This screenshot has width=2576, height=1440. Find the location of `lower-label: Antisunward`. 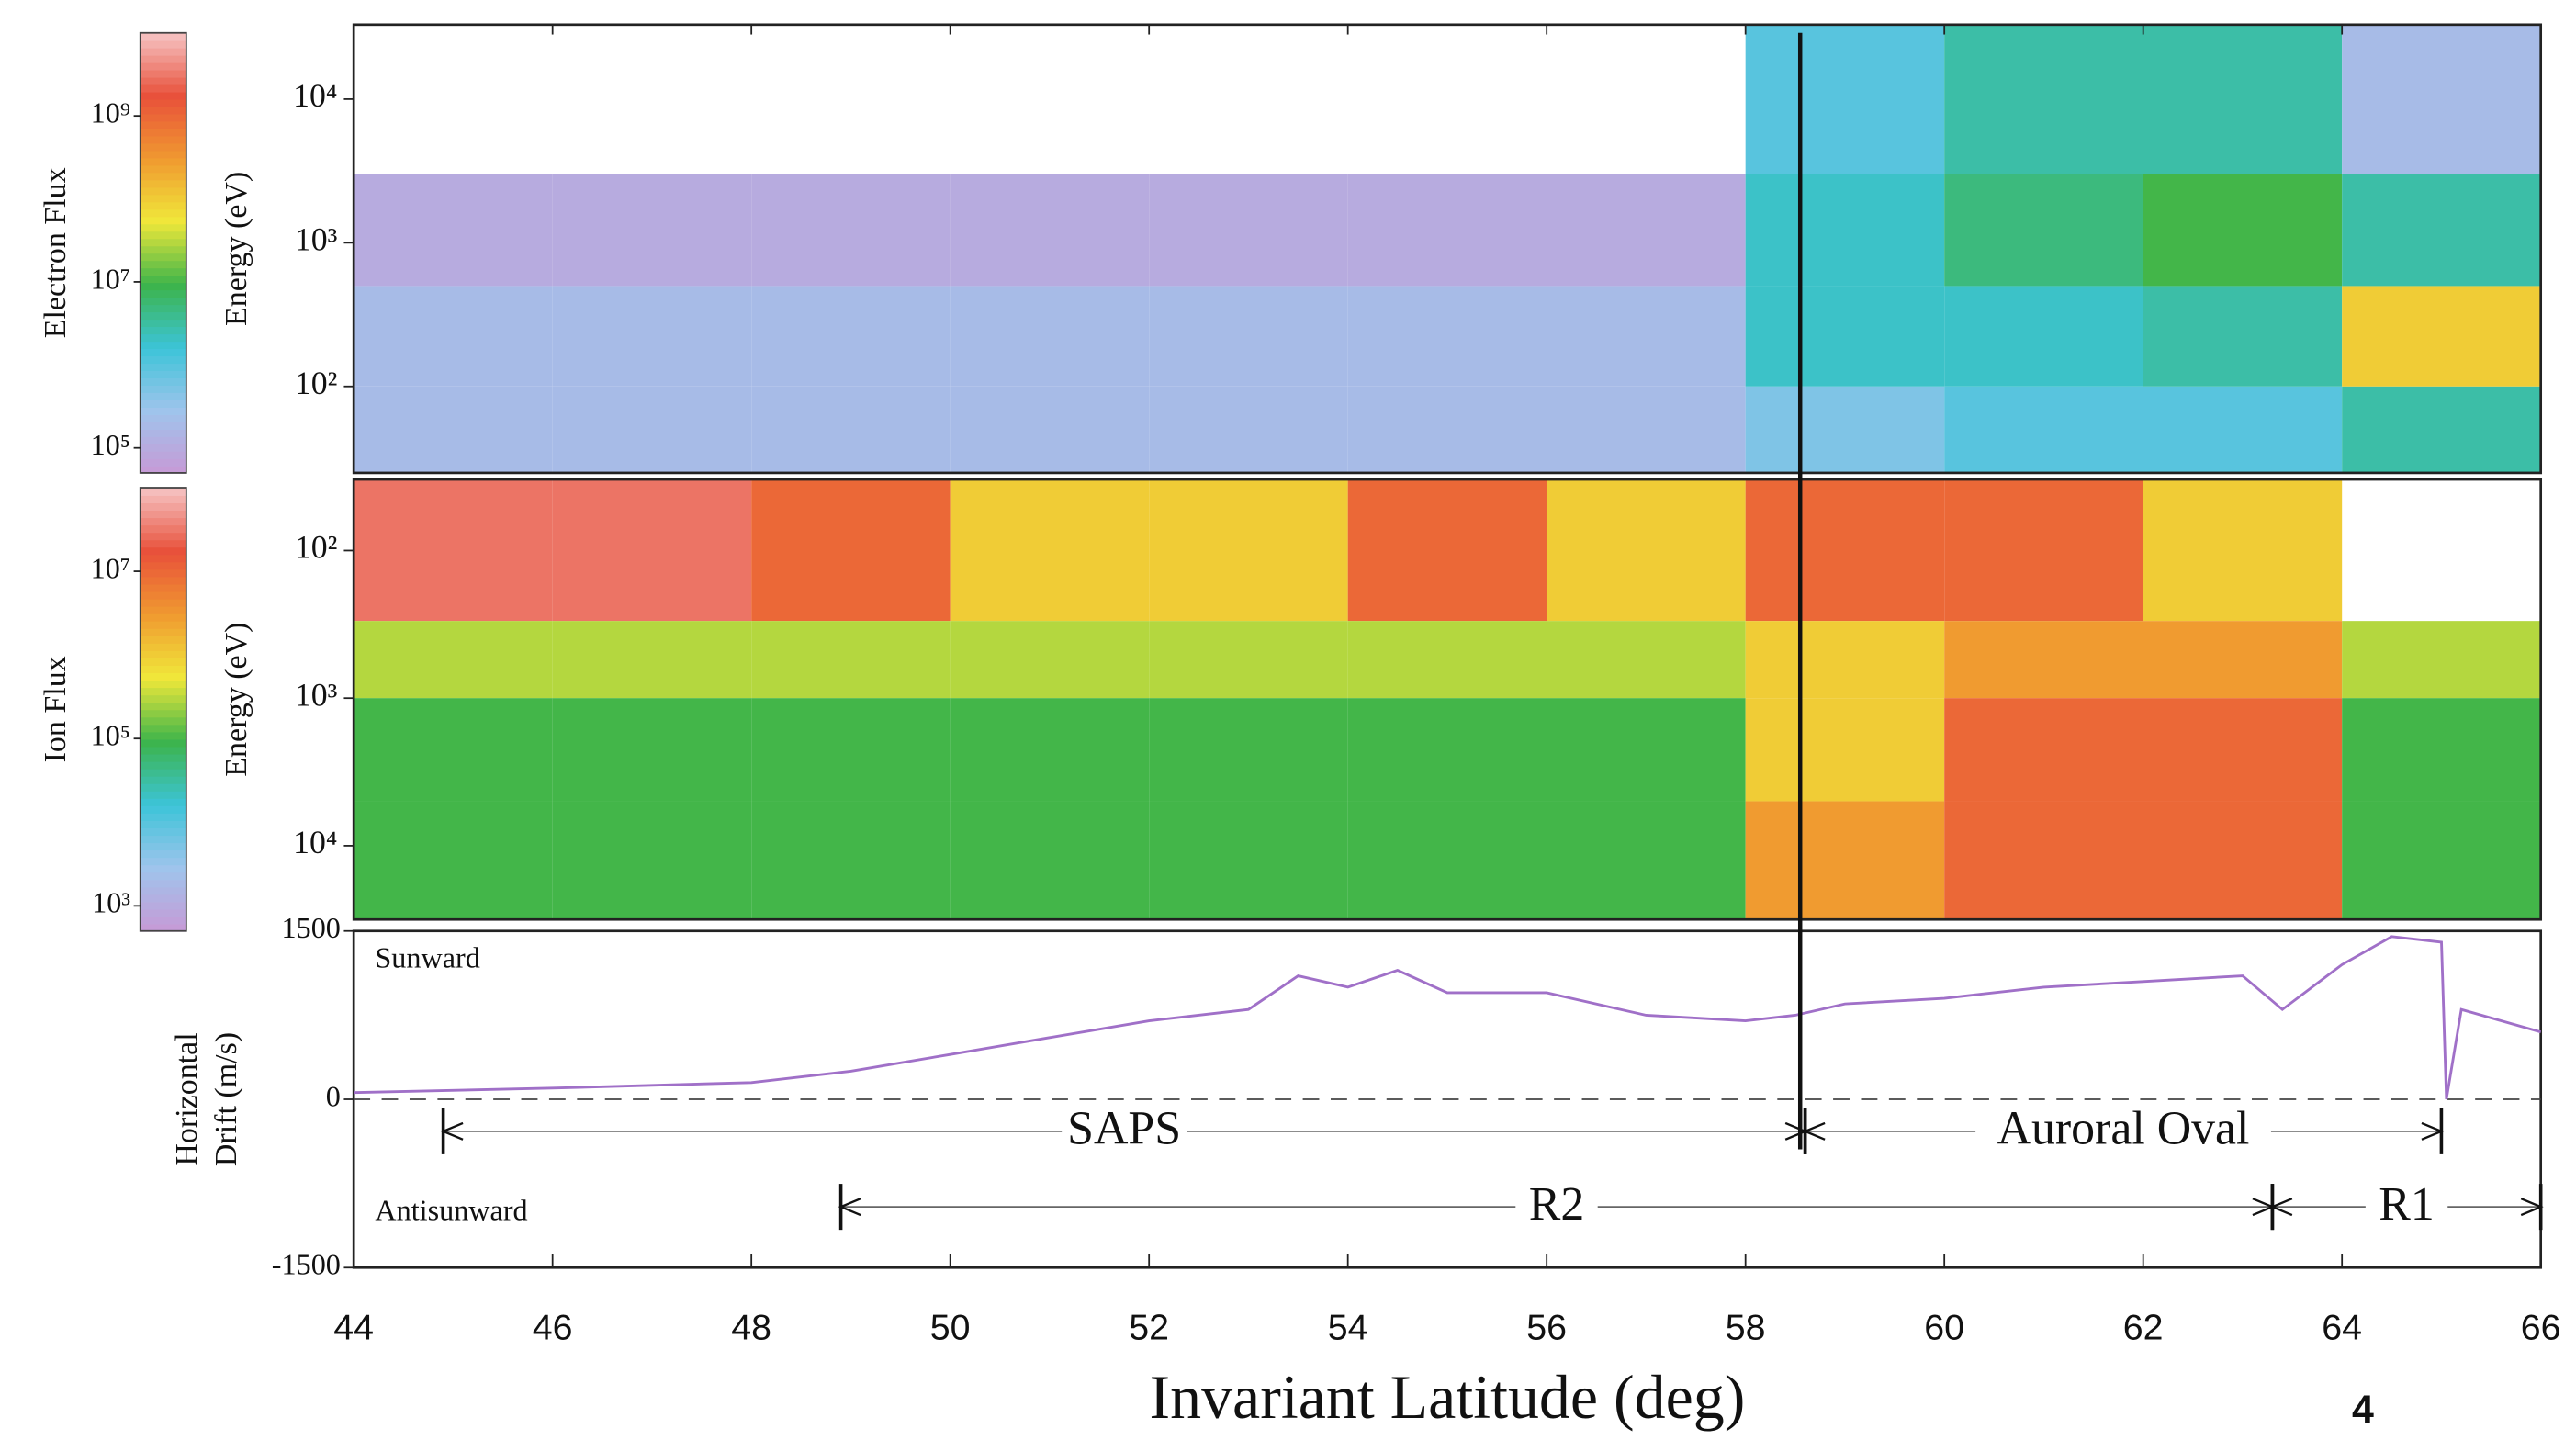

lower-label: Antisunward is located at coordinates (451, 1210).